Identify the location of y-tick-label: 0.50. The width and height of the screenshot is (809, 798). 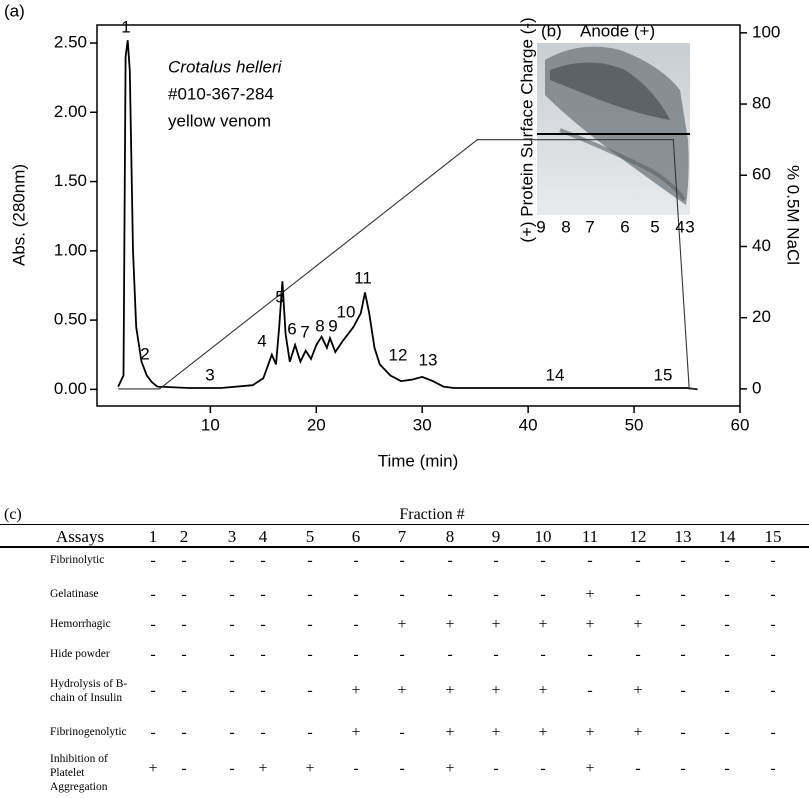
(70, 319).